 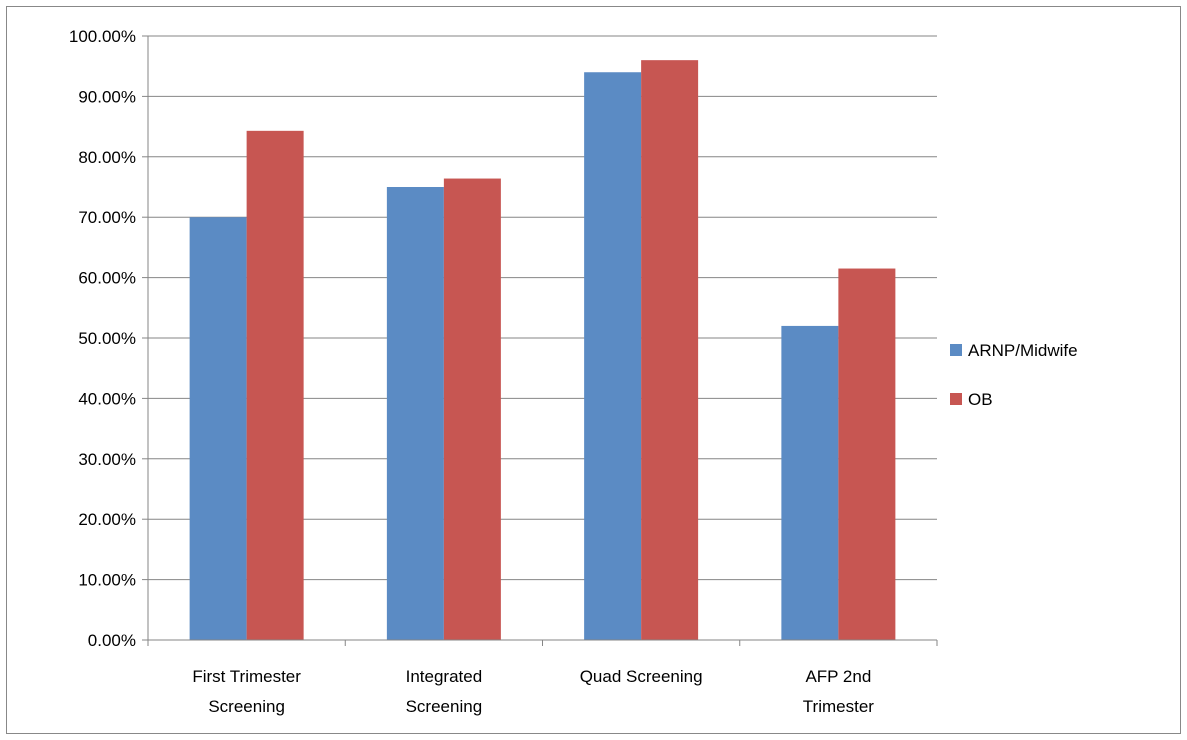 I want to click on y-tick-label: 0.00%, so click(x=112, y=640).